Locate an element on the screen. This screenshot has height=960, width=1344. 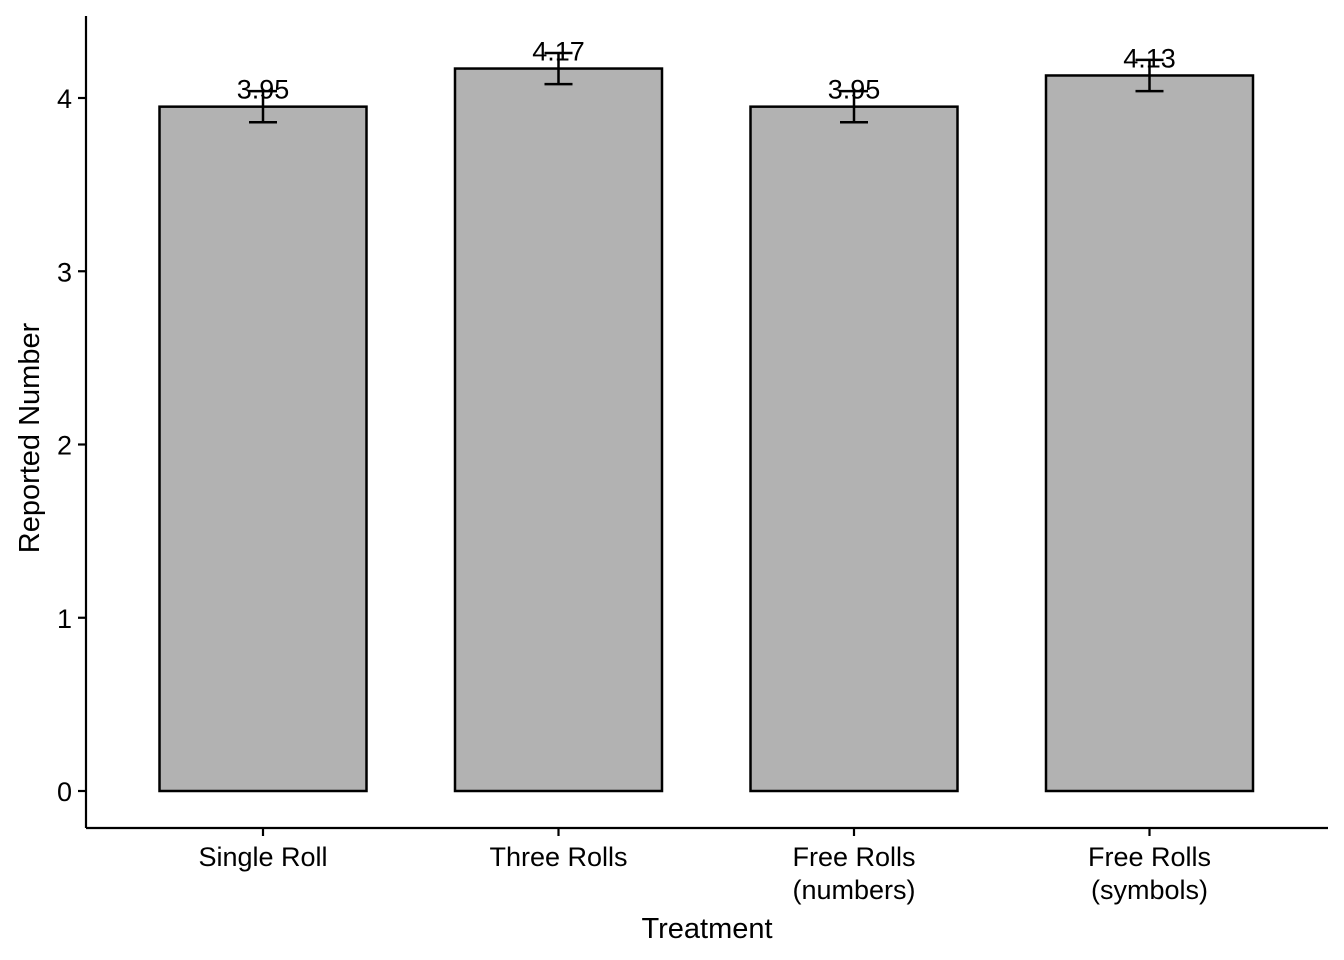
x-tick-label-1: Three Rolls is located at coordinates (558, 857).